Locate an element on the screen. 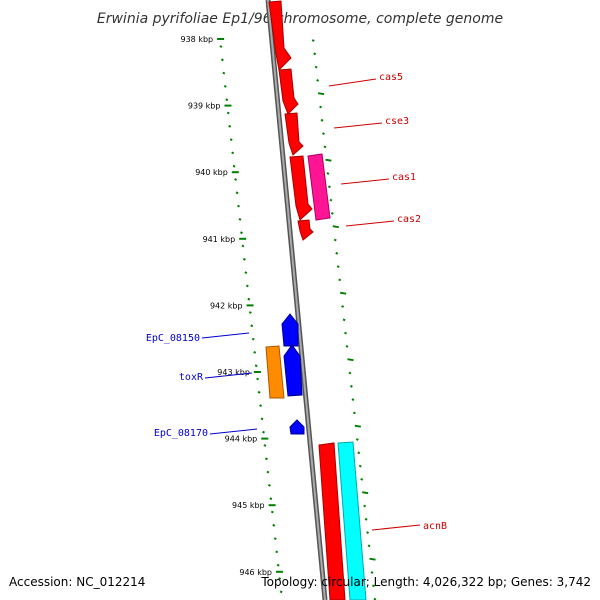 The height and width of the screenshot is (600, 600). gene-arrow-acnB-partner is located at coordinates (352, 520).